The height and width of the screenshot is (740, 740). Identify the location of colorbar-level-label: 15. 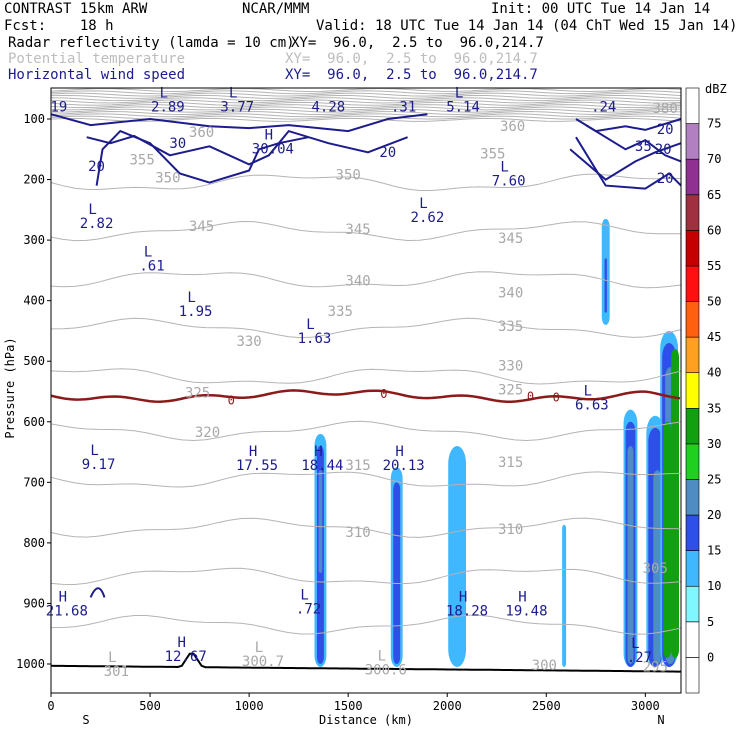
(714, 551).